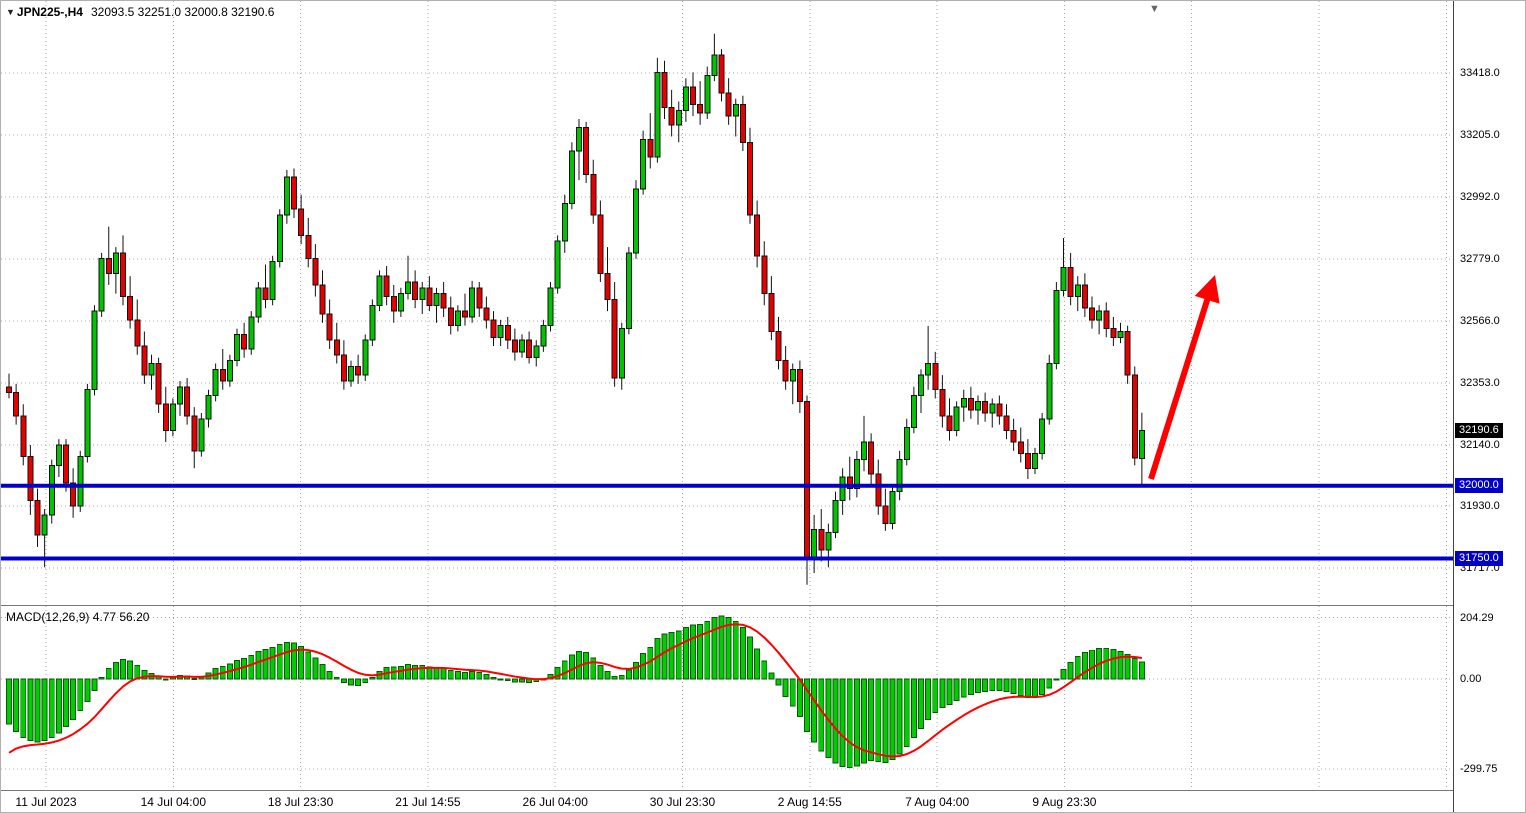  What do you see at coordinates (1480, 259) in the screenshot?
I see `price-tick-label: 32779.0` at bounding box center [1480, 259].